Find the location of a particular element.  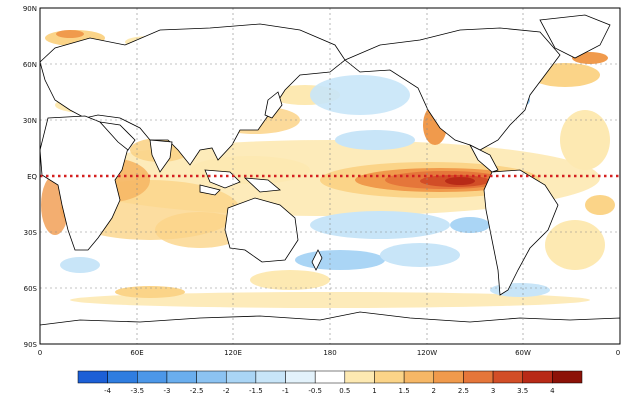

latitude-labels: 90N 60N 30N EQ 30S 60S 90S is located at coordinates (30, 177).